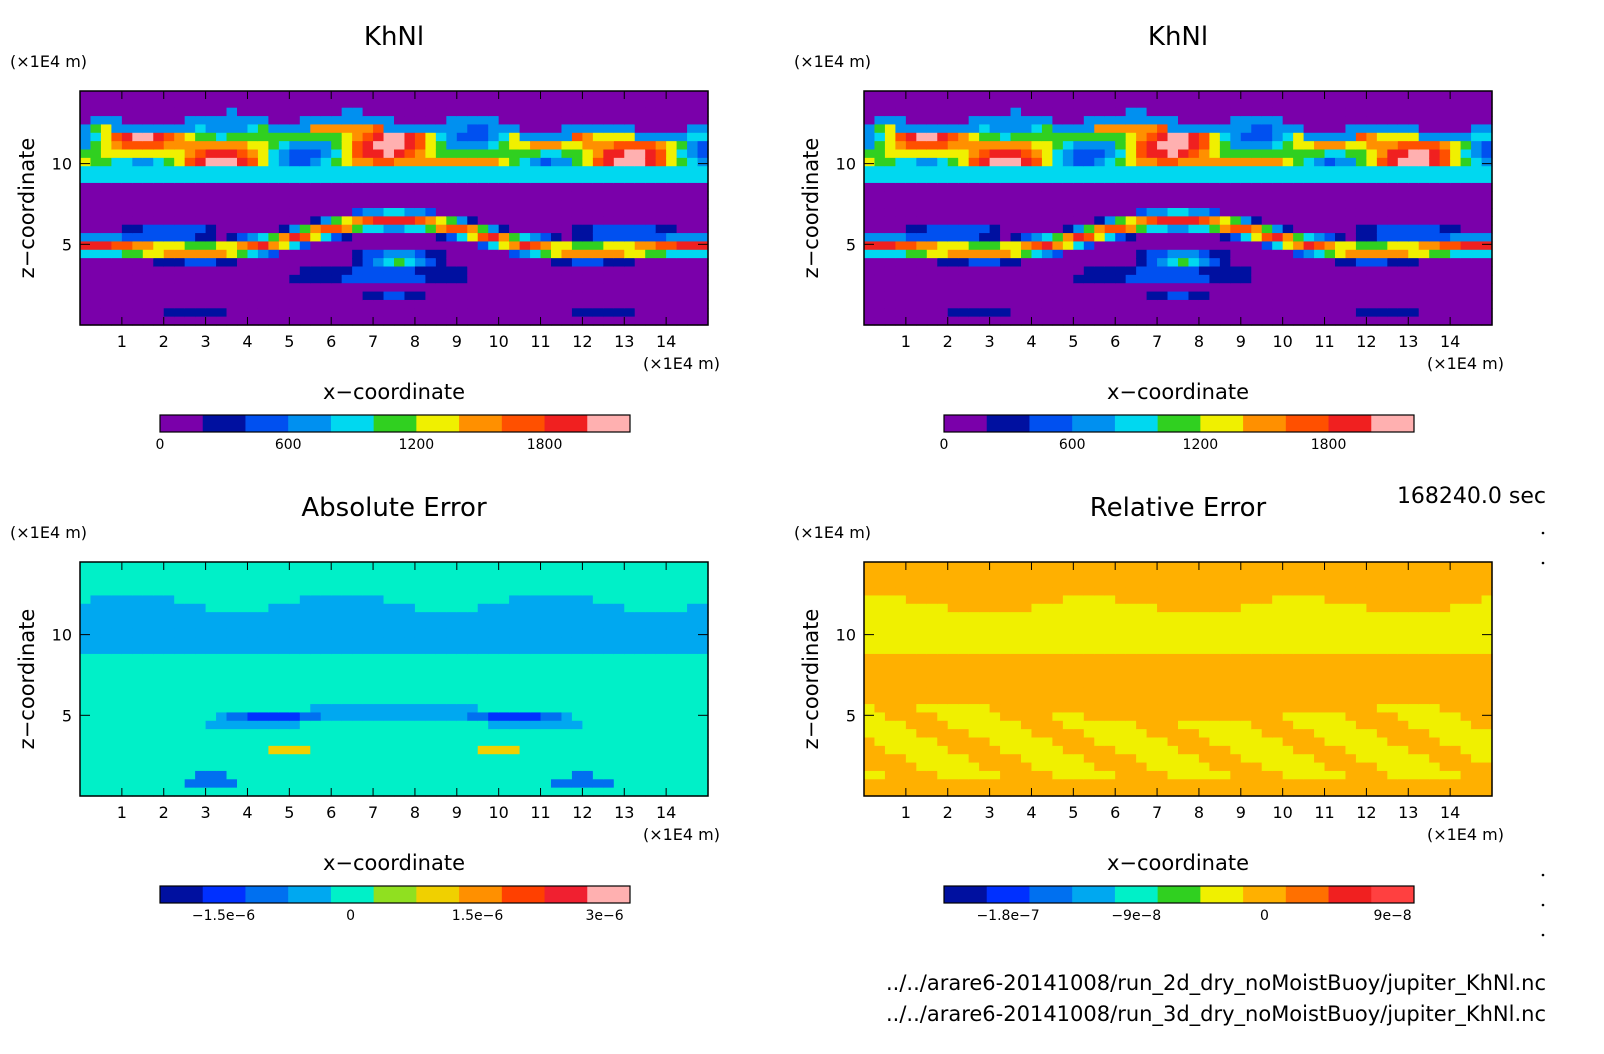 The width and height of the screenshot is (1604, 1054). What do you see at coordinates (1073, 341) in the screenshot?
I see `x-tick-label: 5` at bounding box center [1073, 341].